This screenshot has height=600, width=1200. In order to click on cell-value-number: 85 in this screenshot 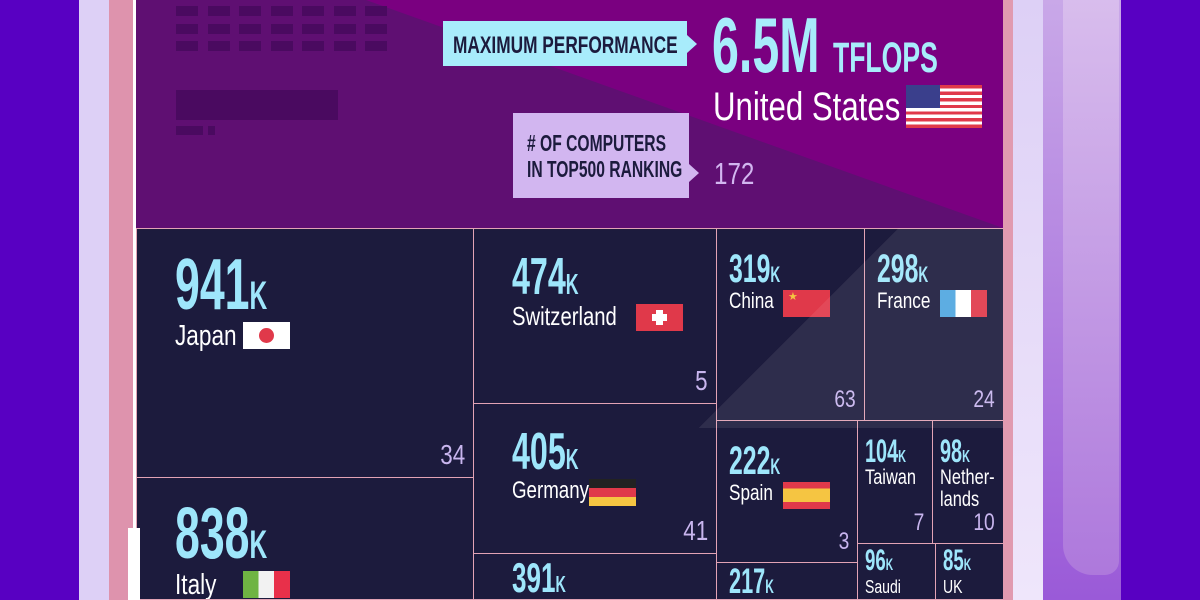, I will do `click(953, 560)`.